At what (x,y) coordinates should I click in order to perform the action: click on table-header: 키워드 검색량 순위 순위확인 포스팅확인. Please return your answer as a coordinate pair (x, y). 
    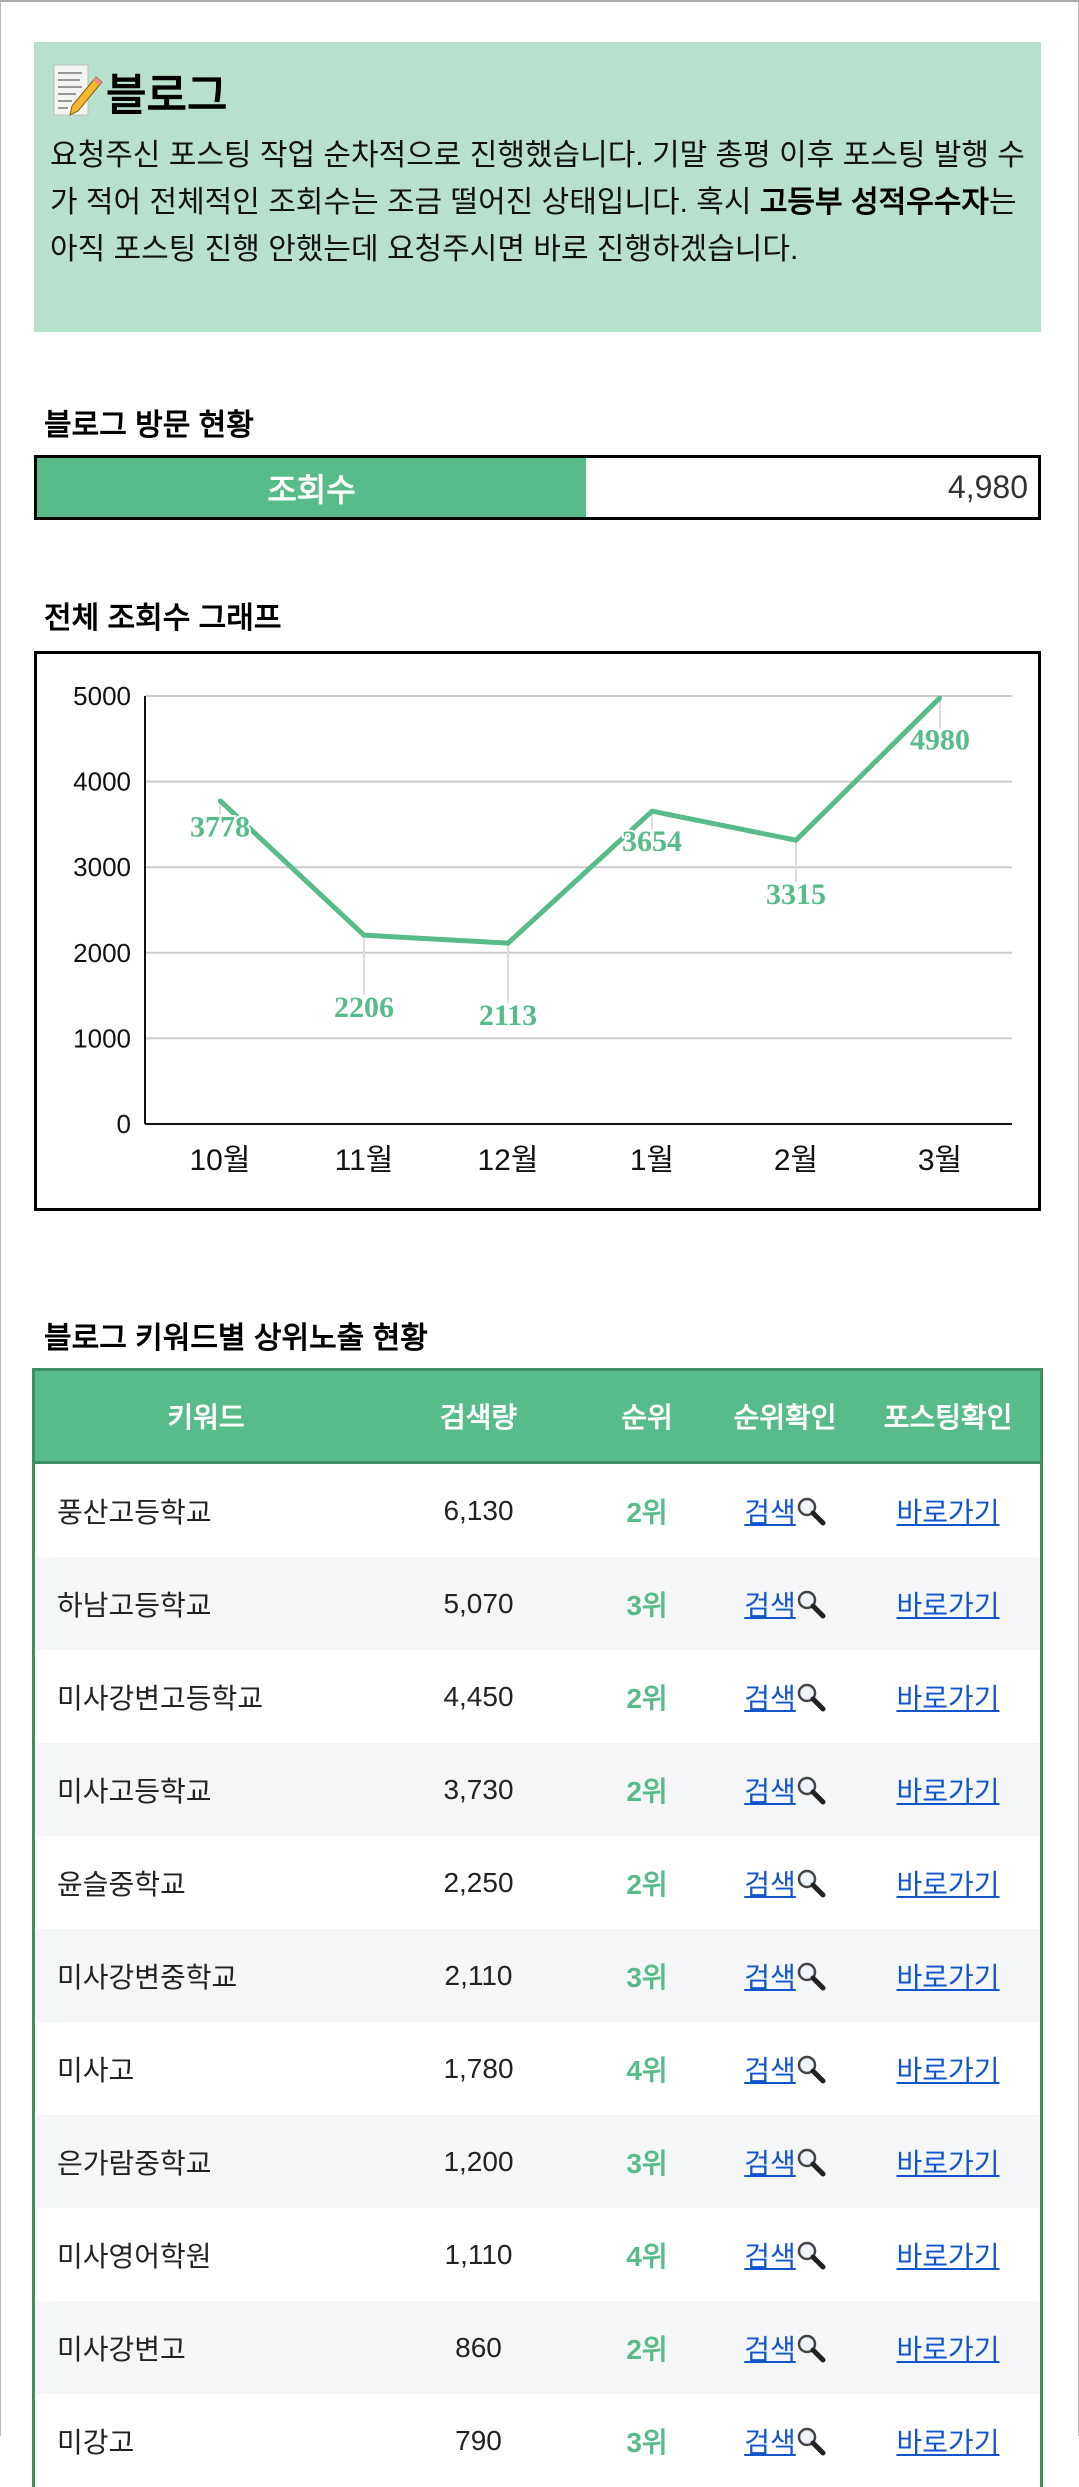
    Looking at the image, I should click on (537, 1417).